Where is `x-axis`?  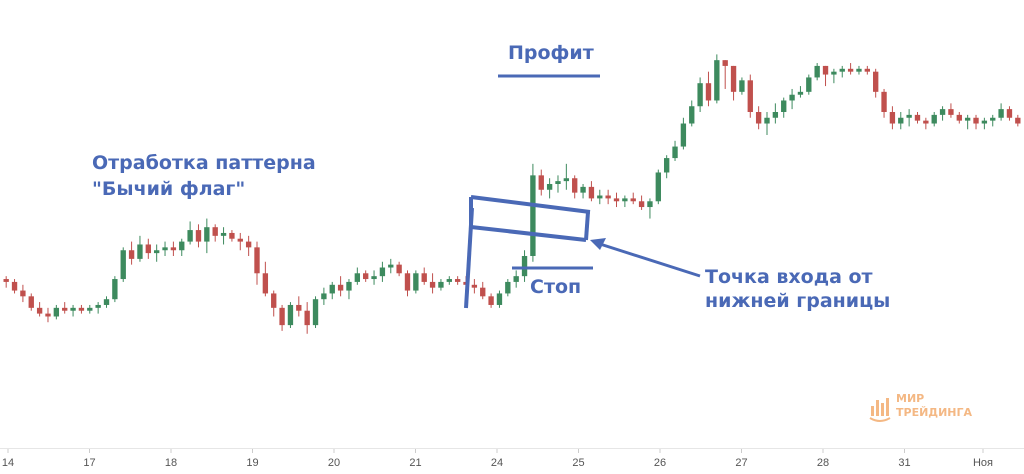 x-axis is located at coordinates (512, 461).